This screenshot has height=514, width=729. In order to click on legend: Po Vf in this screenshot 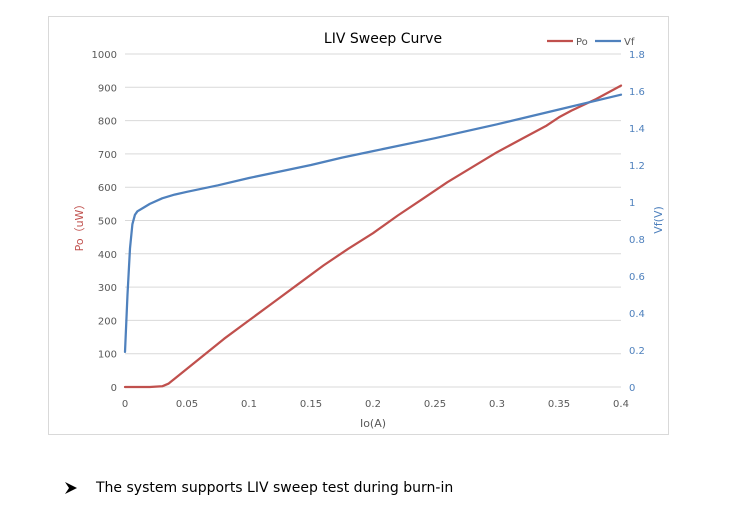, I will do `click(591, 42)`.